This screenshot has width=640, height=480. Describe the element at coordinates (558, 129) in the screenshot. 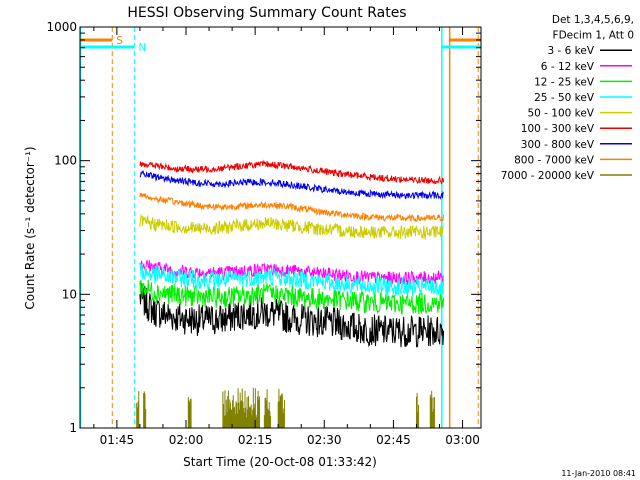

I see `legend-entry-label: 100 - 300 keV` at that location.